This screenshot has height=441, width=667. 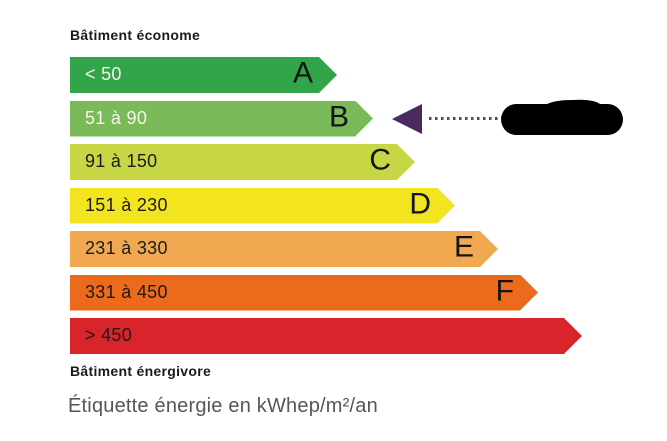 I want to click on energy-bar-row: 331 à 450 F, so click(x=350, y=293).